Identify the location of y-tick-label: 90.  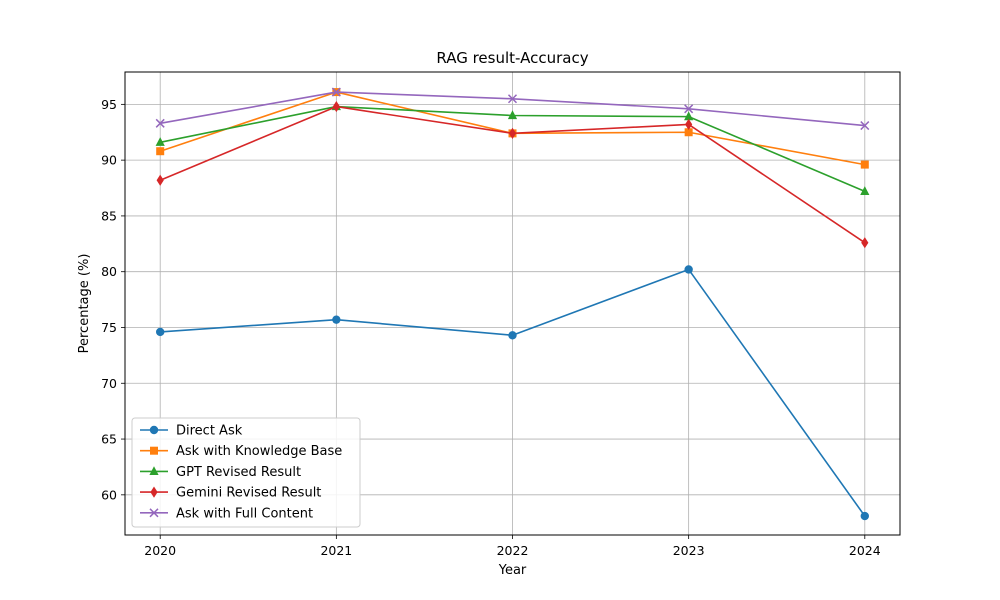
(109, 160).